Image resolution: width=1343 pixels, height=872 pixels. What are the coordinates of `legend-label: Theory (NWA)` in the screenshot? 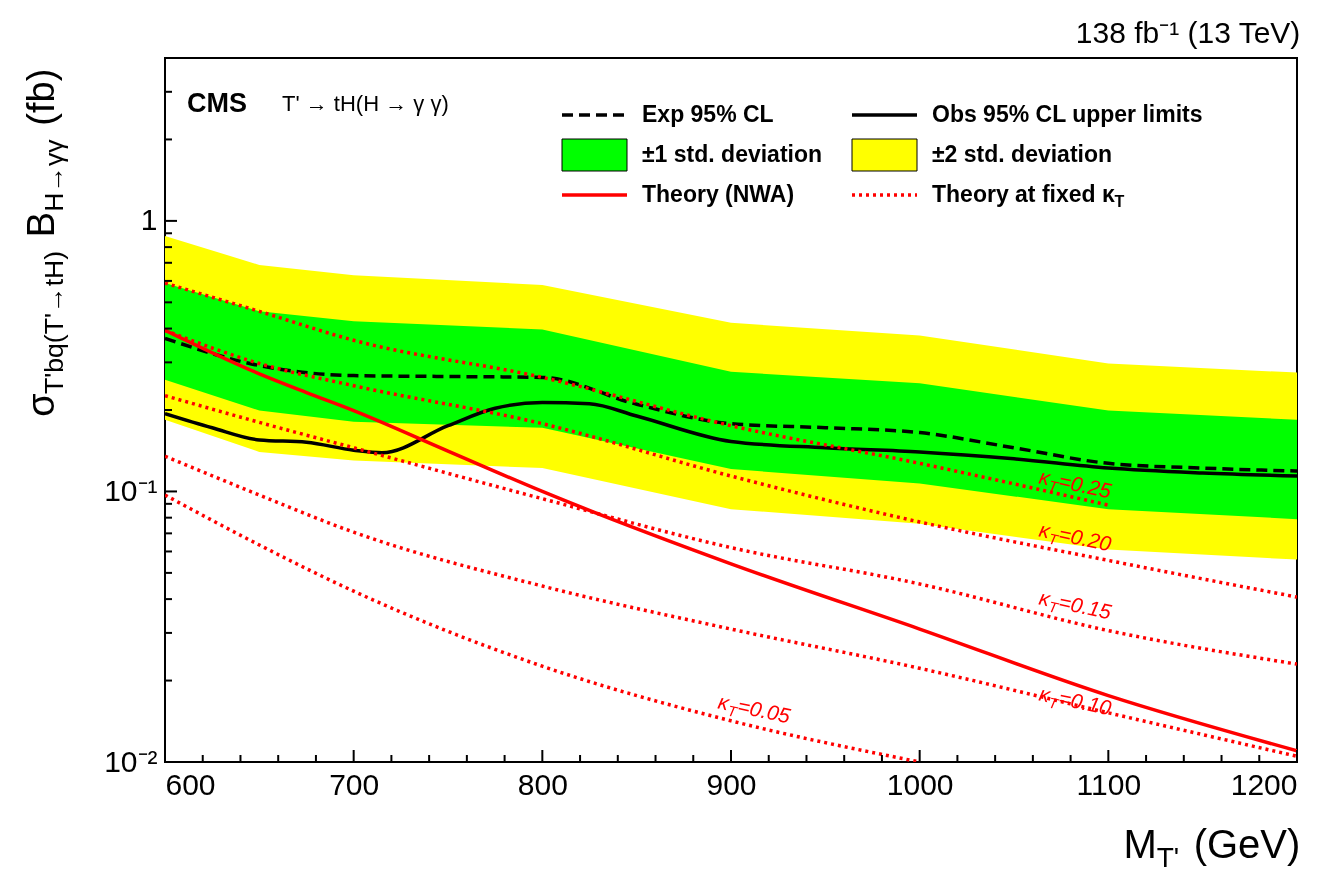 It's located at (718, 194).